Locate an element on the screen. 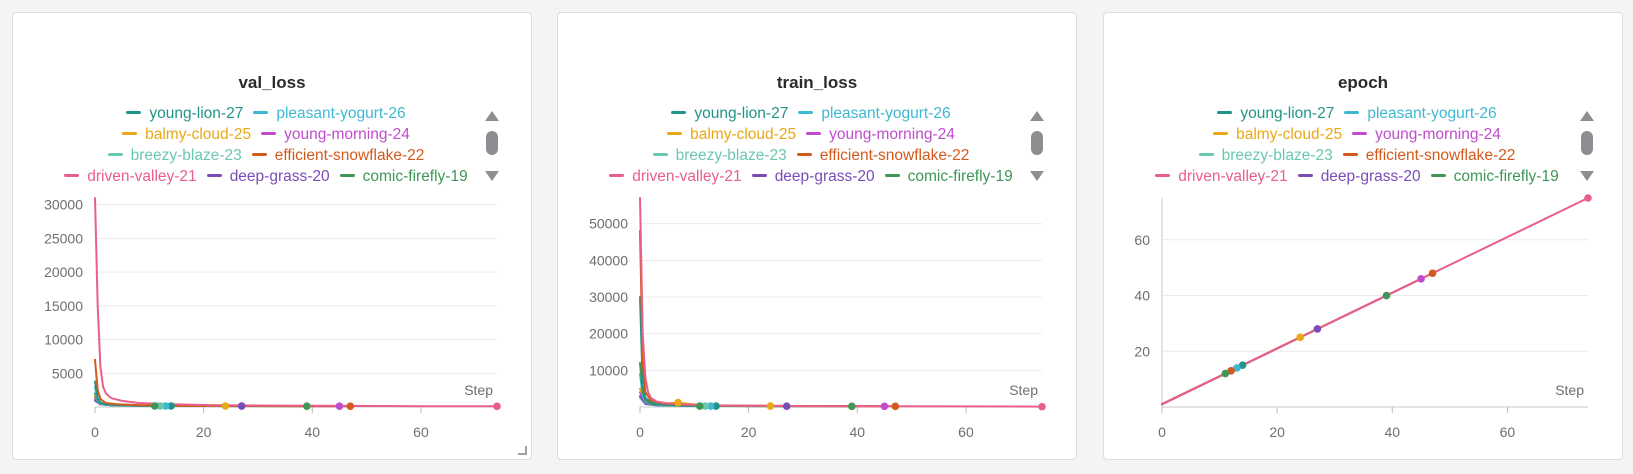 This screenshot has width=1633, height=474. legend-row: young-lion-27 pleasant-yogurt-26 is located at coordinates (266, 113).